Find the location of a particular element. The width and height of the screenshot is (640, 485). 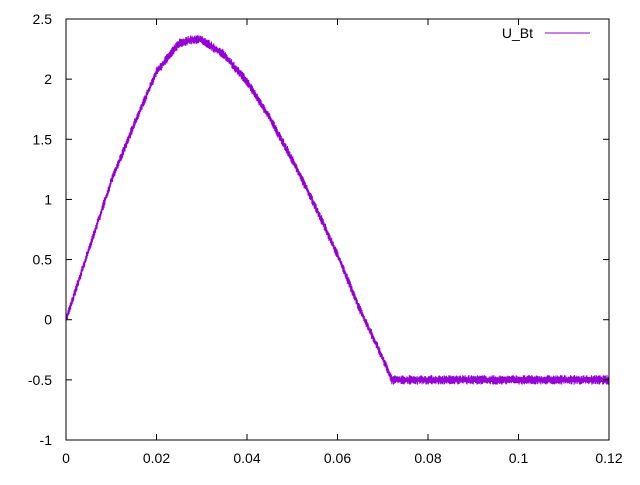

y-tick-label: 0 is located at coordinates (48, 320).